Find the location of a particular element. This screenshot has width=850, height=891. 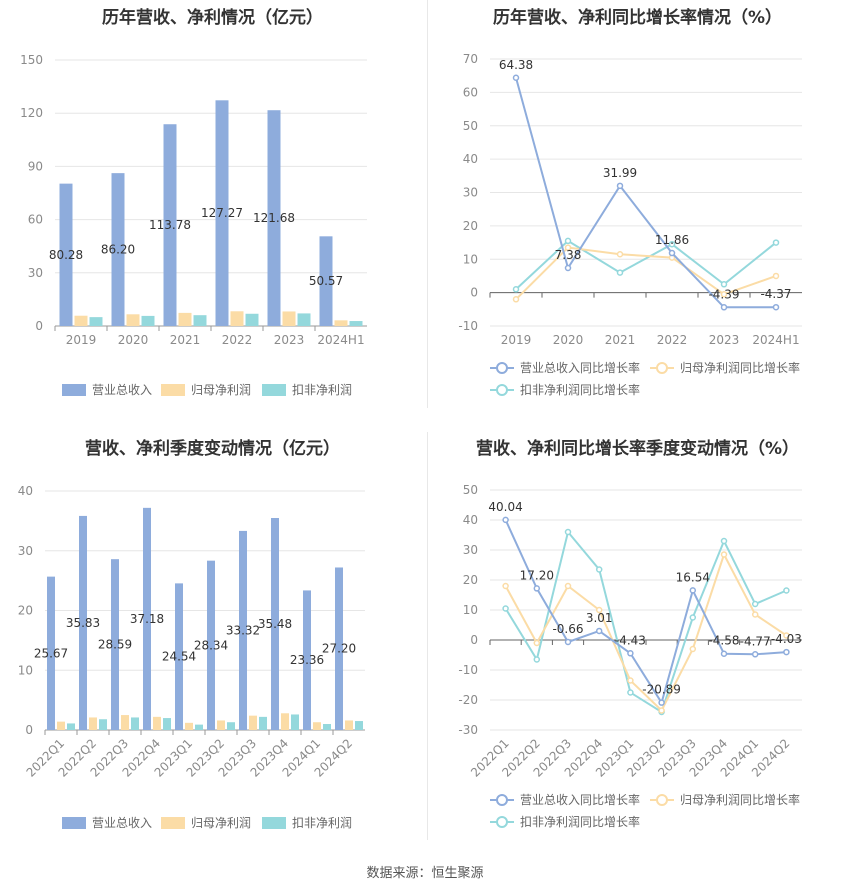

y-tick-label: 60 is located at coordinates (470, 92).